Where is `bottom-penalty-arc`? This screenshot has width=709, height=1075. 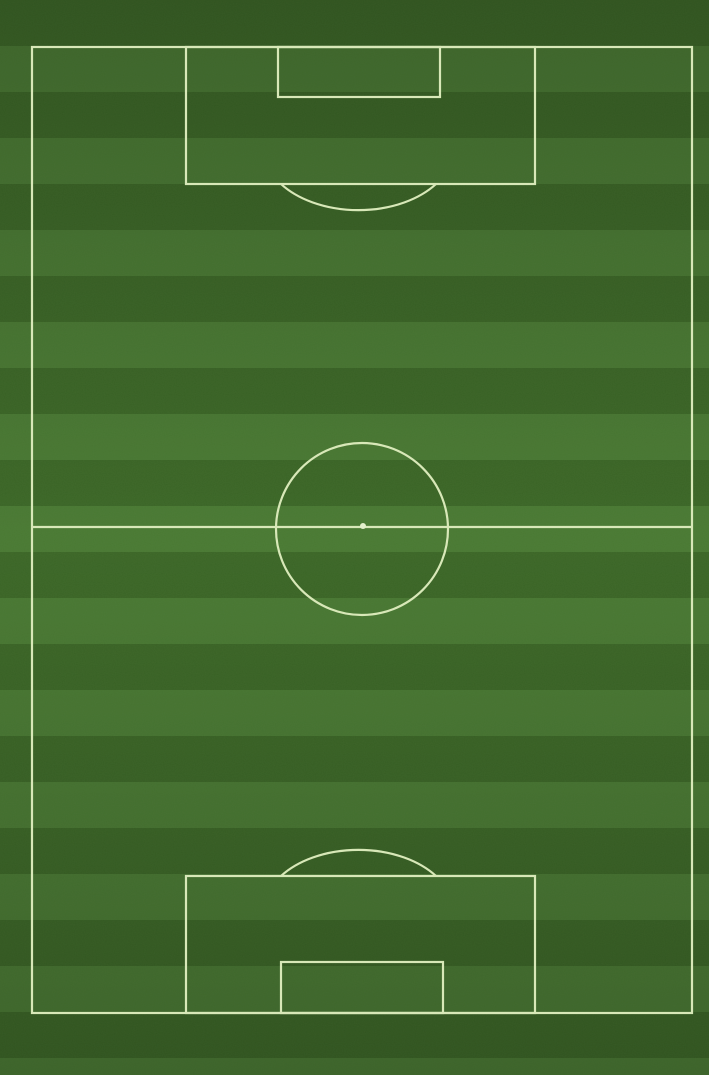
bottom-penalty-arc is located at coordinates (358, 862).